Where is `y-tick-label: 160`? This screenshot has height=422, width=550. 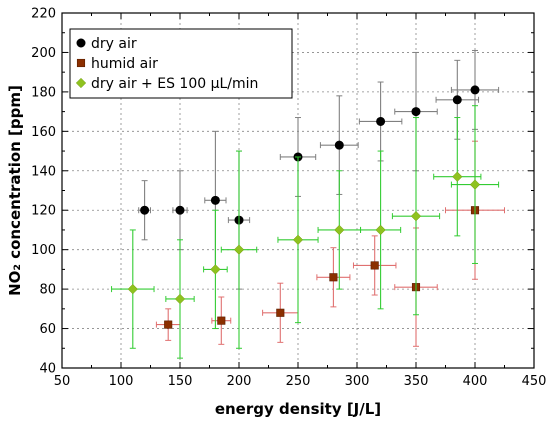 y-tick-label: 160 is located at coordinates (43, 132).